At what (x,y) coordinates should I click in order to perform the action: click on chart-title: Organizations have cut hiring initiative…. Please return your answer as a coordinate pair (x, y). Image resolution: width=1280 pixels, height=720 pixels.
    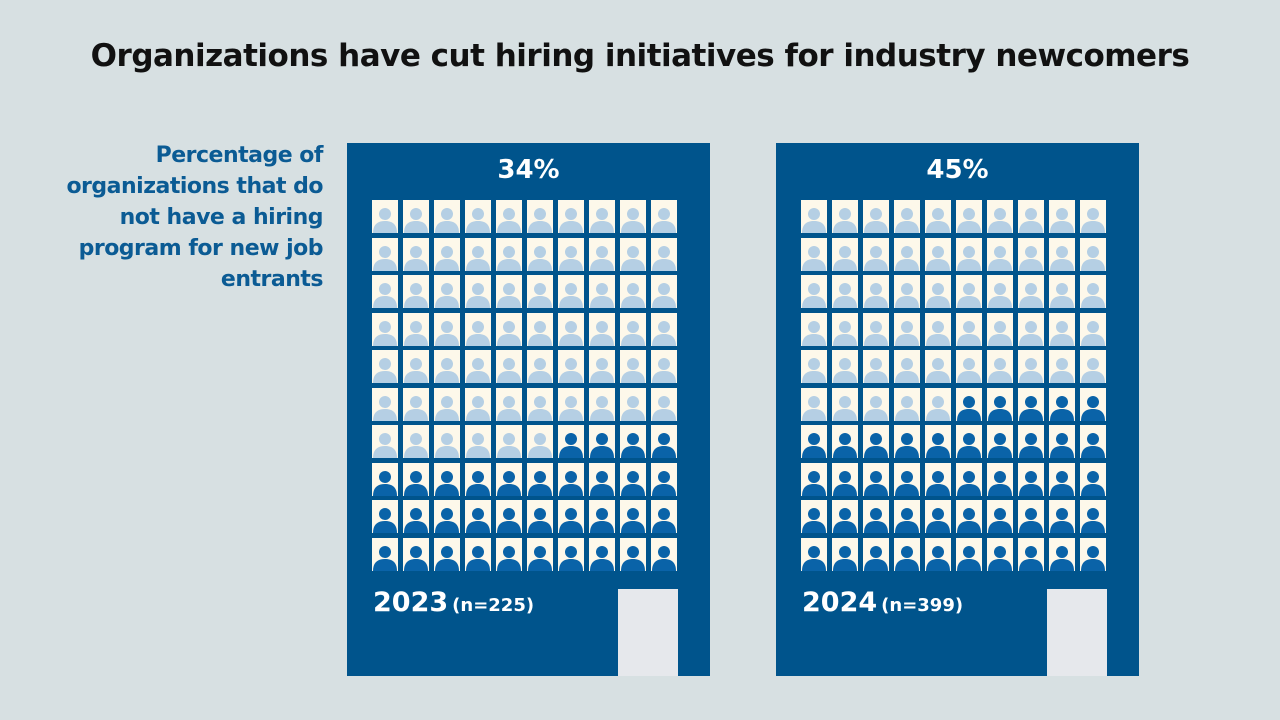
    Looking at the image, I should click on (640, 56).